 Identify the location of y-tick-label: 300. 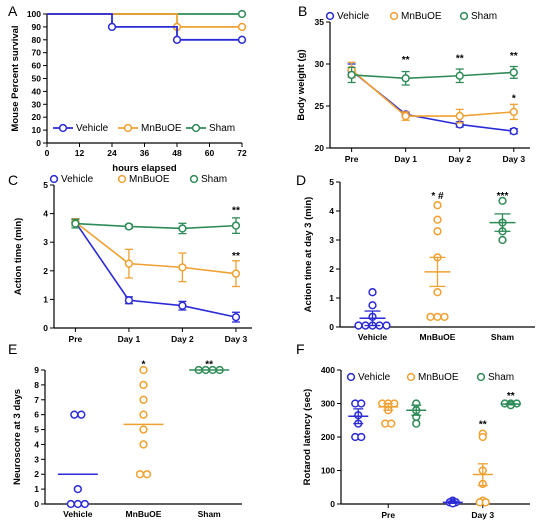
(328, 404).